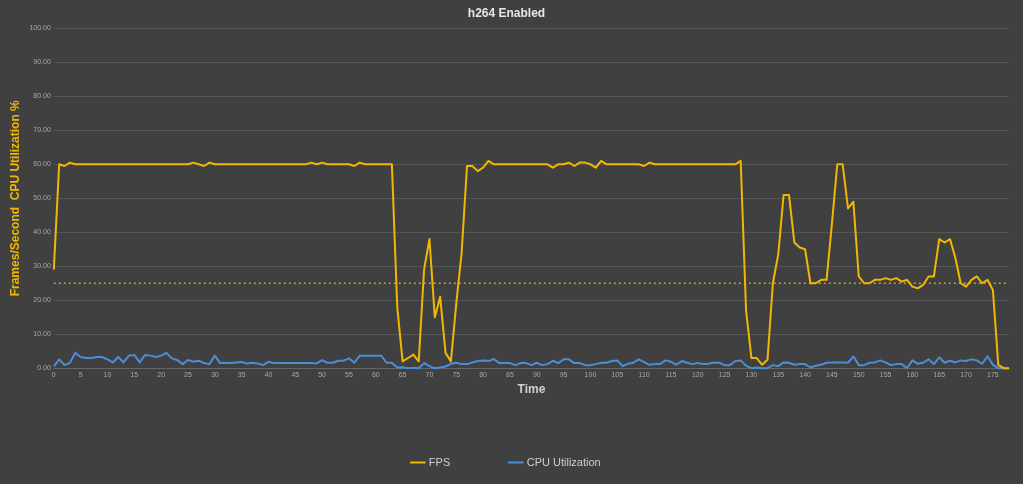 The width and height of the screenshot is (1023, 484). I want to click on legend-label: FPS, so click(439, 461).